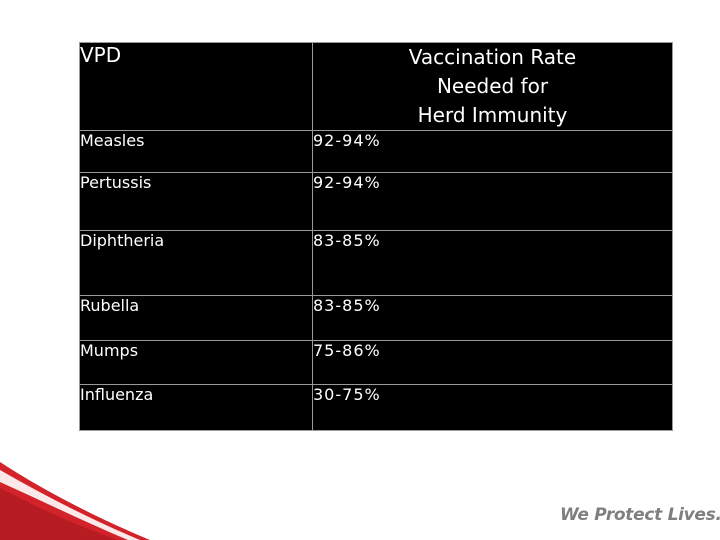  I want to click on disease-name: Diphtheria, so click(196, 263).